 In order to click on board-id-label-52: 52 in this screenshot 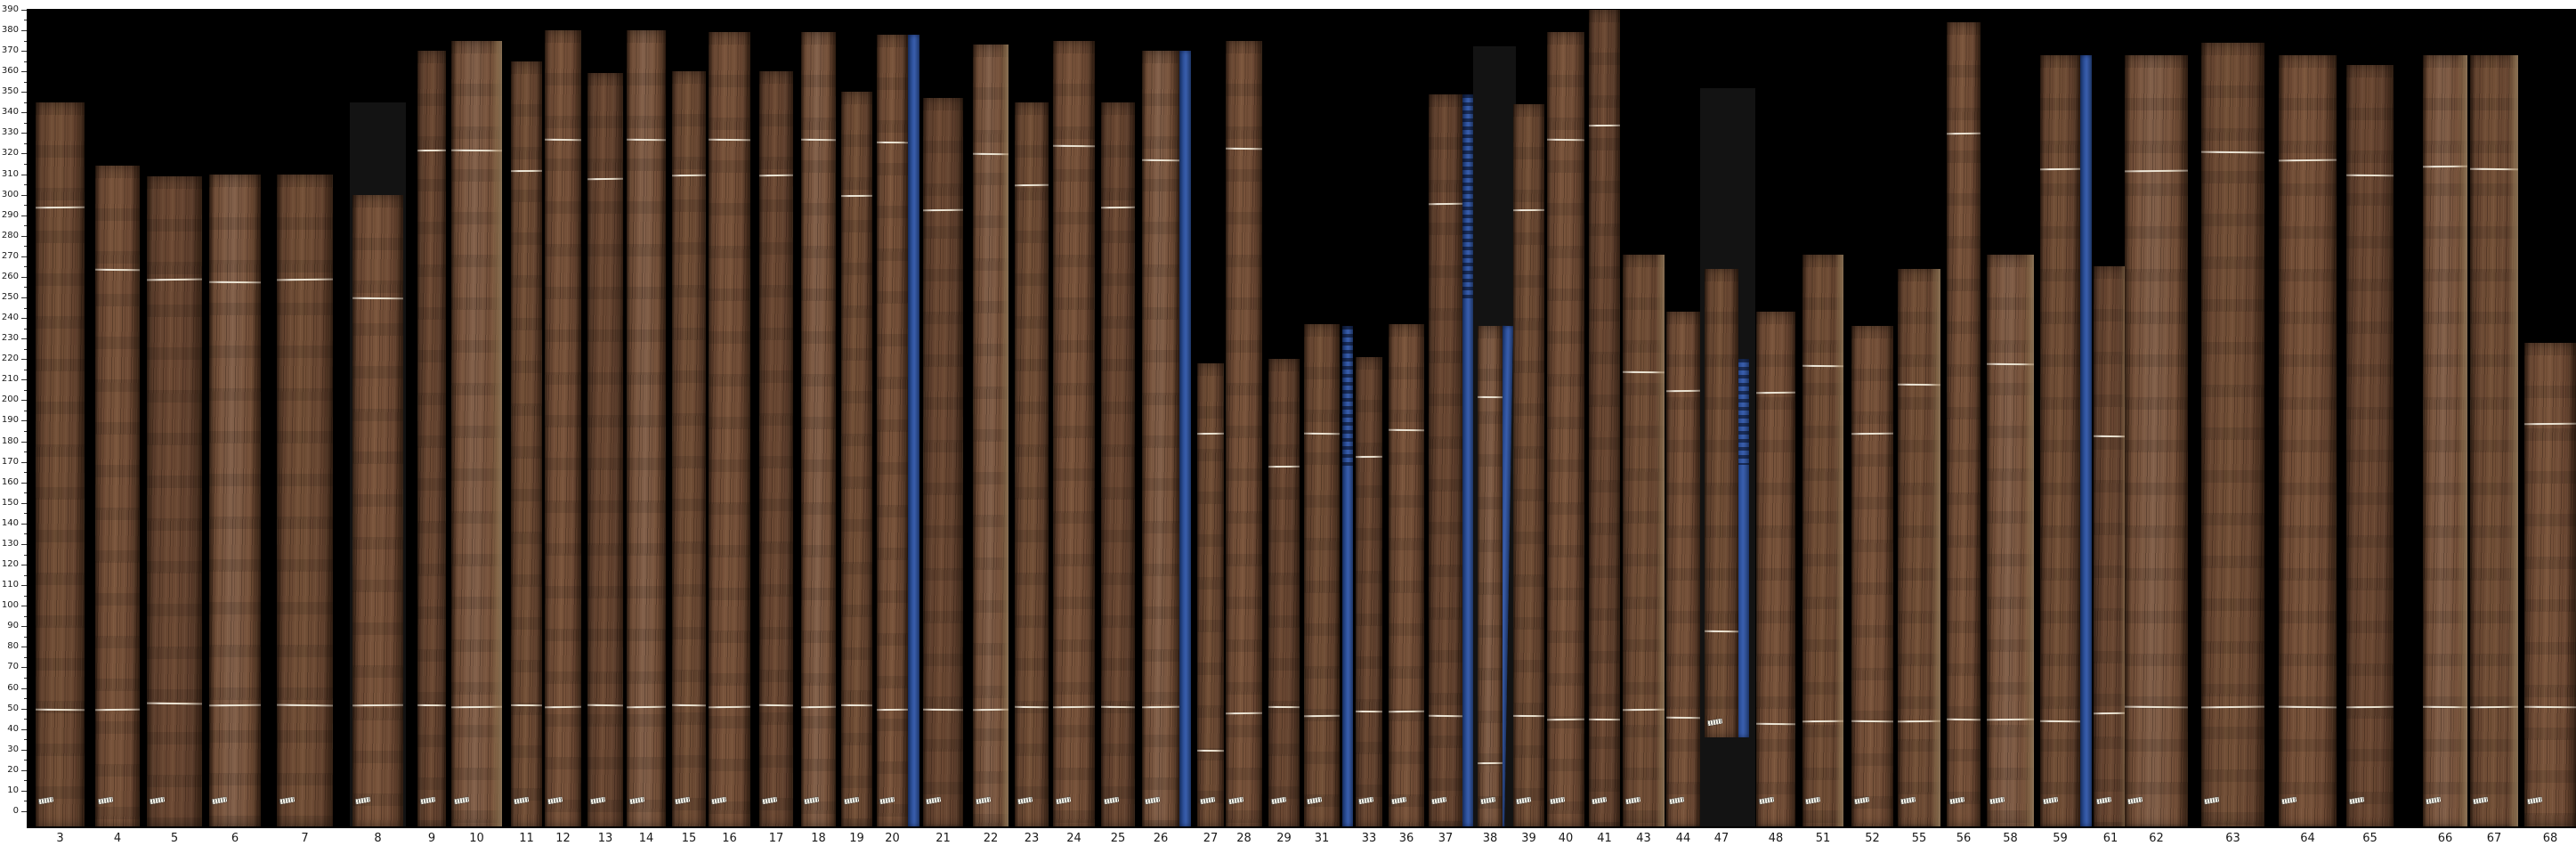, I will do `click(1873, 838)`.